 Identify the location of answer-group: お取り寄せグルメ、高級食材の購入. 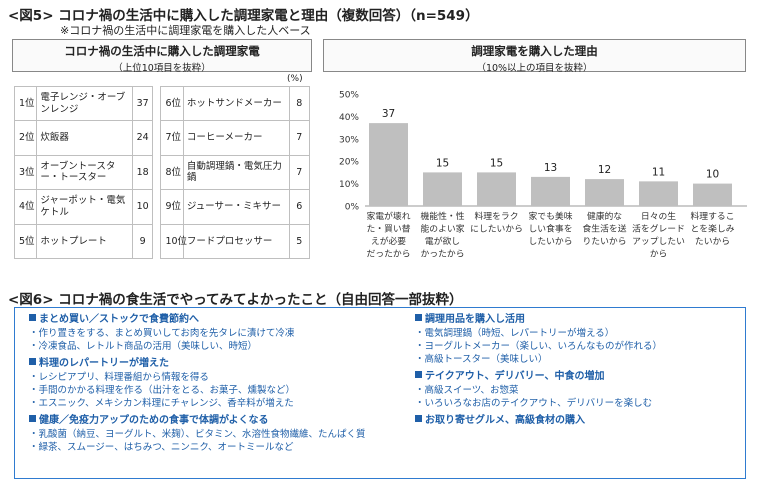
(575, 421).